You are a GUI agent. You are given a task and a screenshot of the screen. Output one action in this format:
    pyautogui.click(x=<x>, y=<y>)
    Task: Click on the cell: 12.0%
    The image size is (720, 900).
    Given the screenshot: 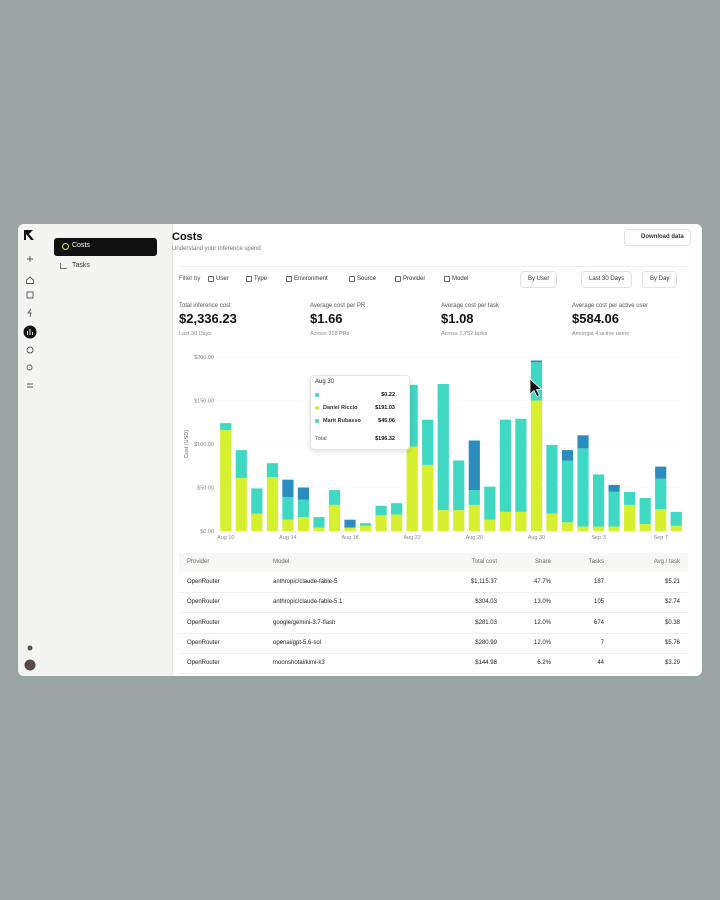 What is the action you would take?
    pyautogui.click(x=542, y=642)
    